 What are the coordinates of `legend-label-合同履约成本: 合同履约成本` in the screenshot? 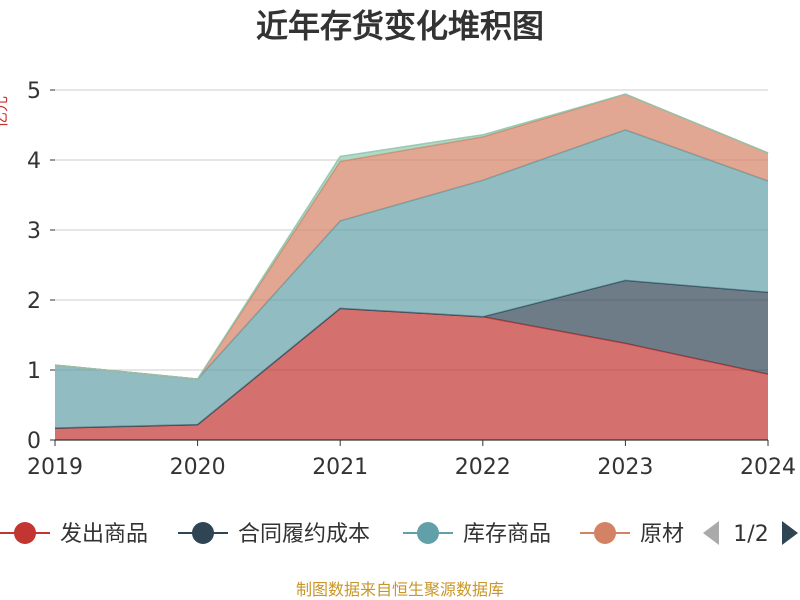 It's located at (304, 534).